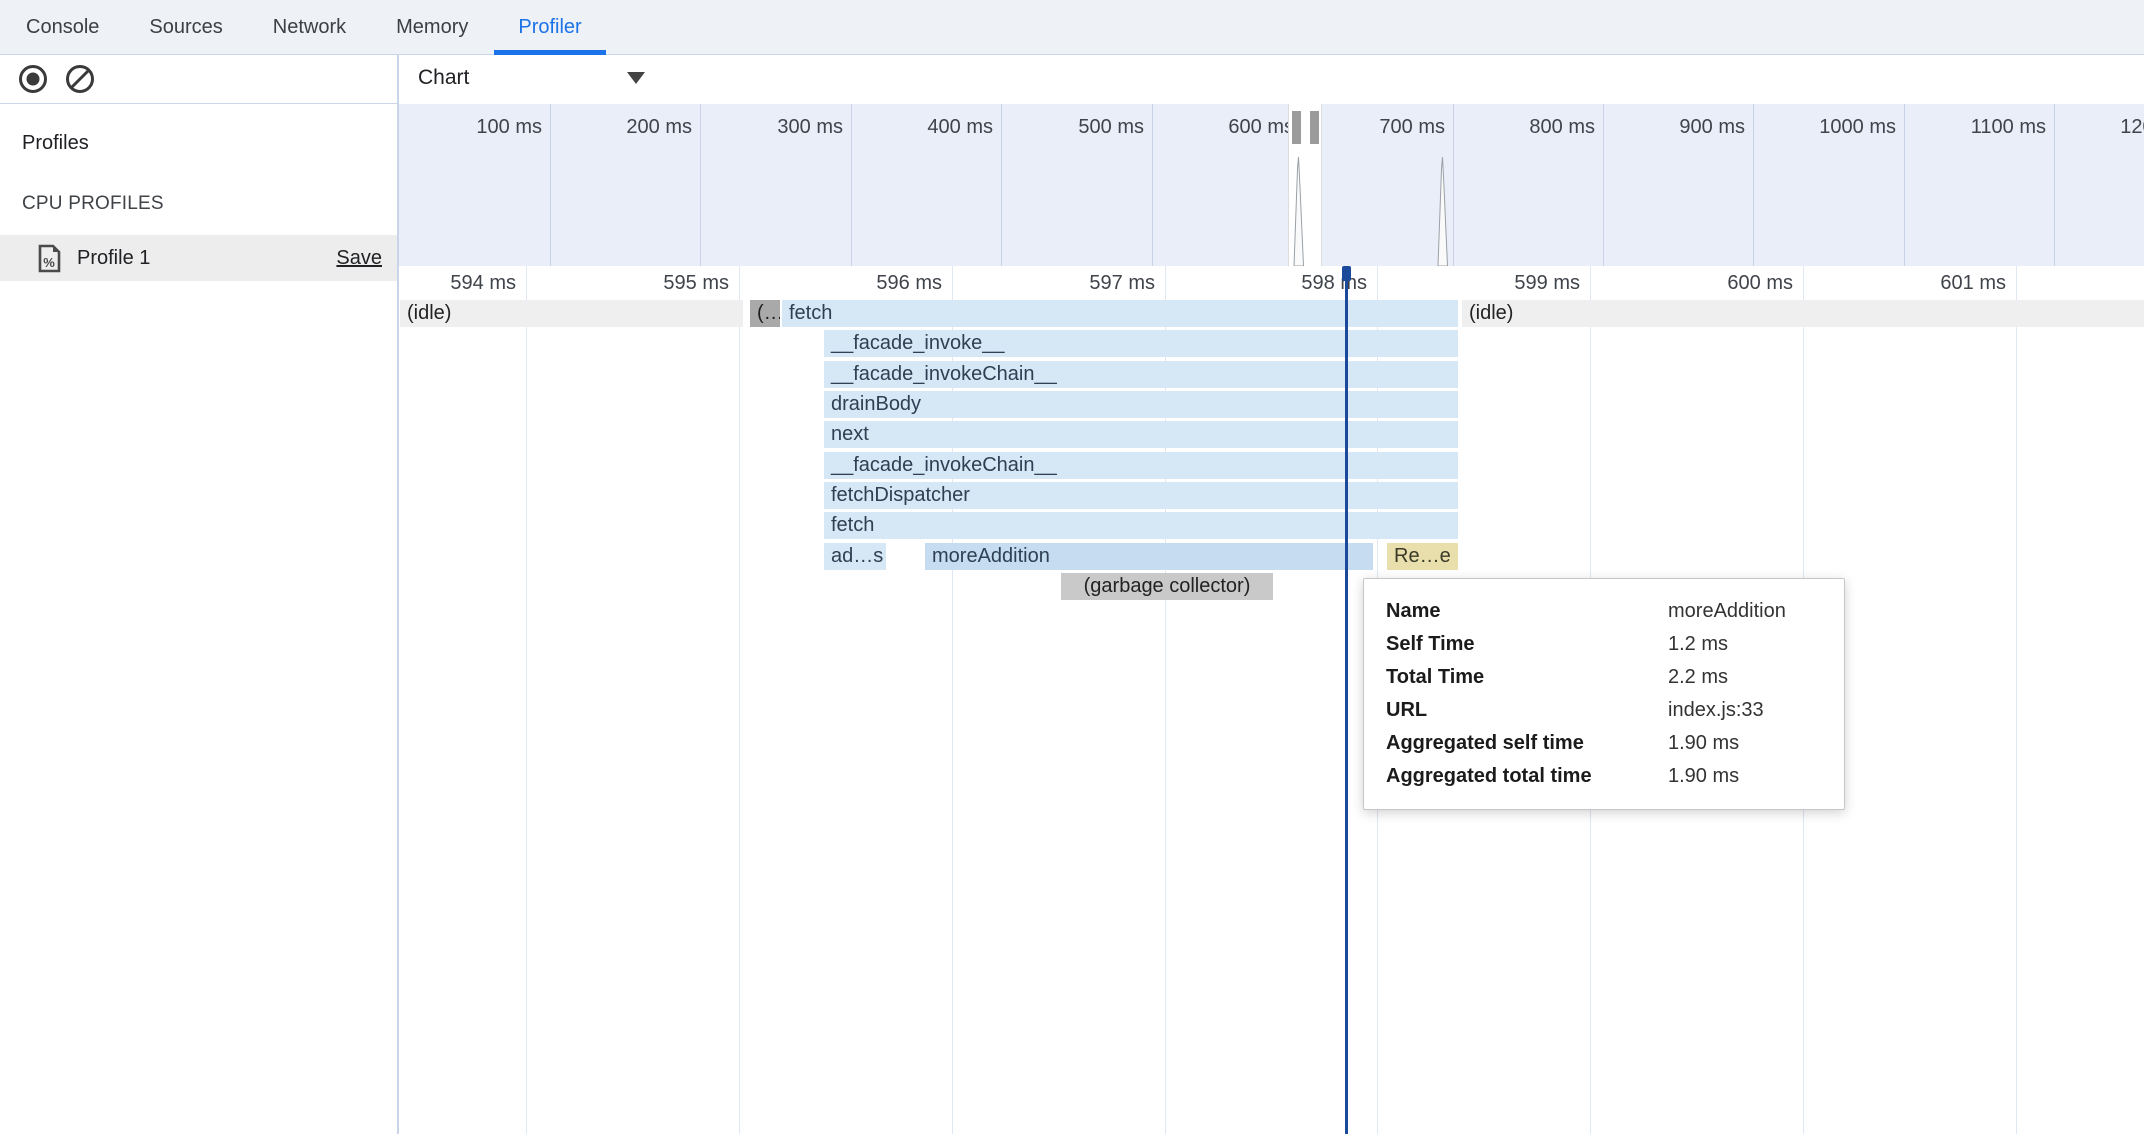  What do you see at coordinates (1271, 80) in the screenshot?
I see `view-toolbar: Chart` at bounding box center [1271, 80].